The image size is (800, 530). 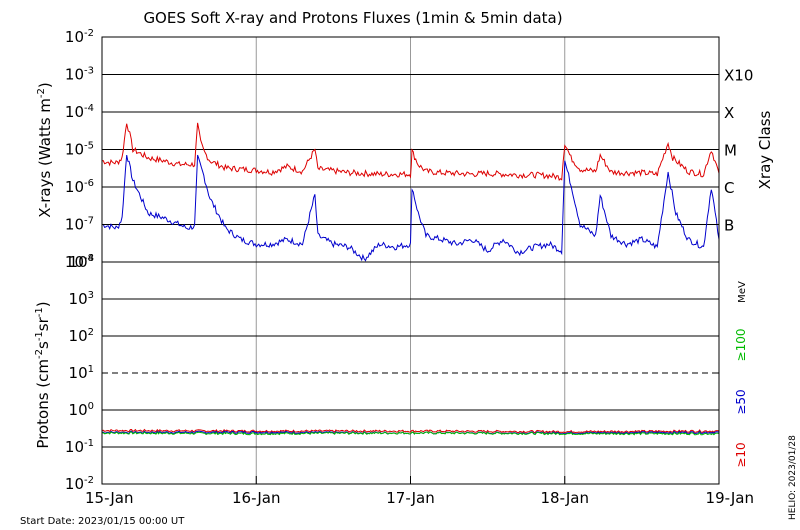 What do you see at coordinates (79, 75) in the screenshot?
I see `y-tick-label: 10⁻³` at bounding box center [79, 75].